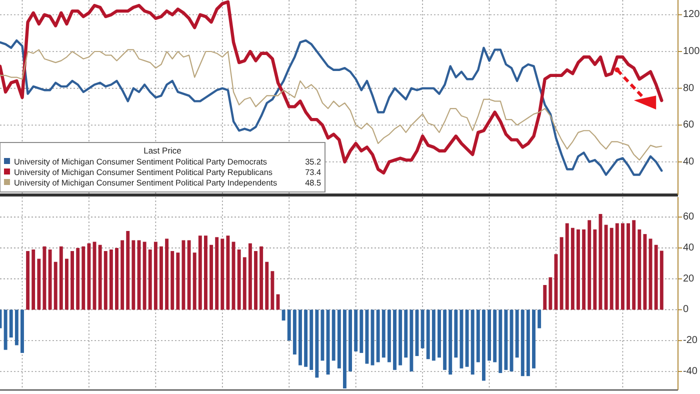 The image size is (700, 394). What do you see at coordinates (689, 278) in the screenshot?
I see `y-tick-label: 20` at bounding box center [689, 278].